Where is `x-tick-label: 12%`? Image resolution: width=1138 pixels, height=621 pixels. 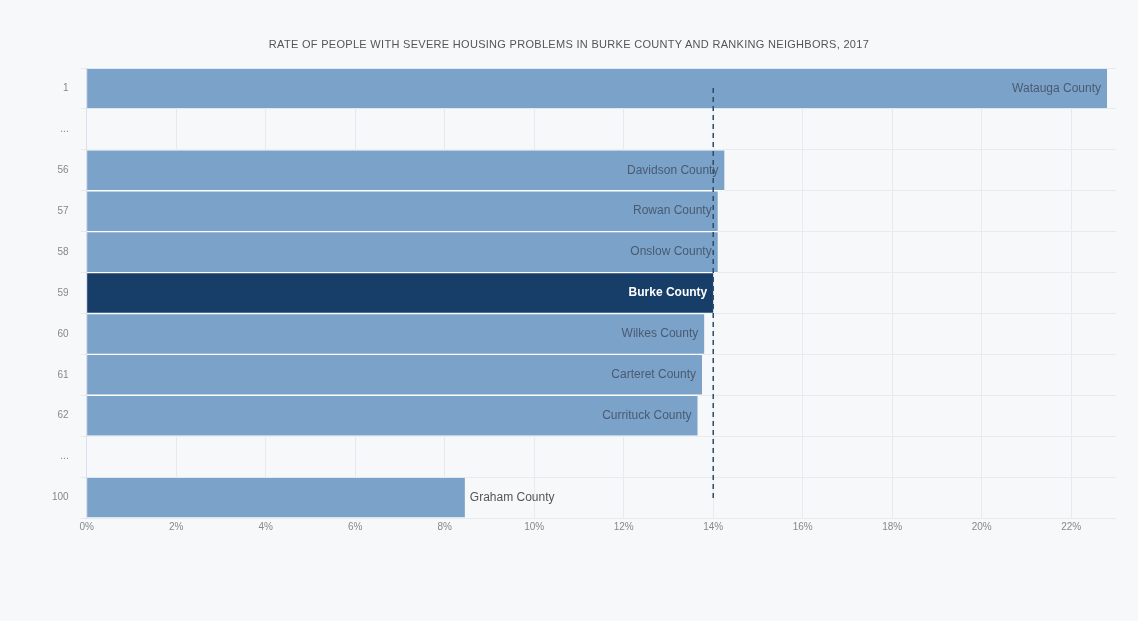 x-tick-label: 12% is located at coordinates (623, 526).